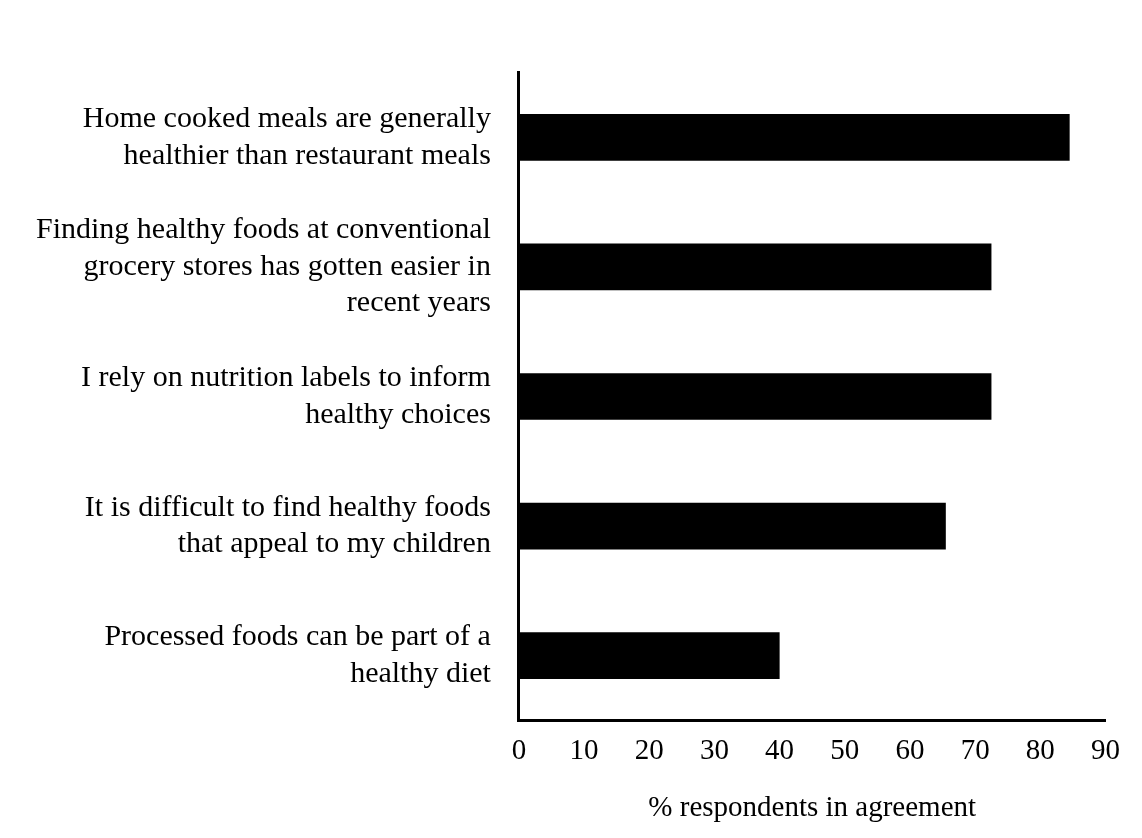 This screenshot has height=838, width=1142. I want to click on x-tick-label: 90, so click(1105, 749).